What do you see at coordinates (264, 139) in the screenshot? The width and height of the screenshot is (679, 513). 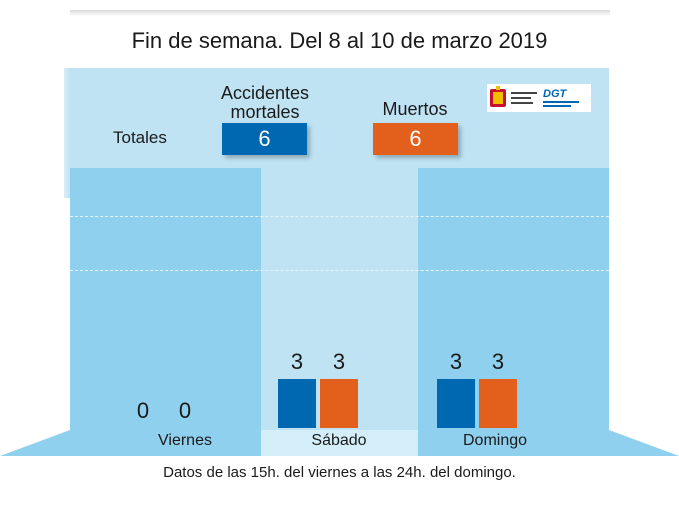 I see `total-accidentes: 6` at bounding box center [264, 139].